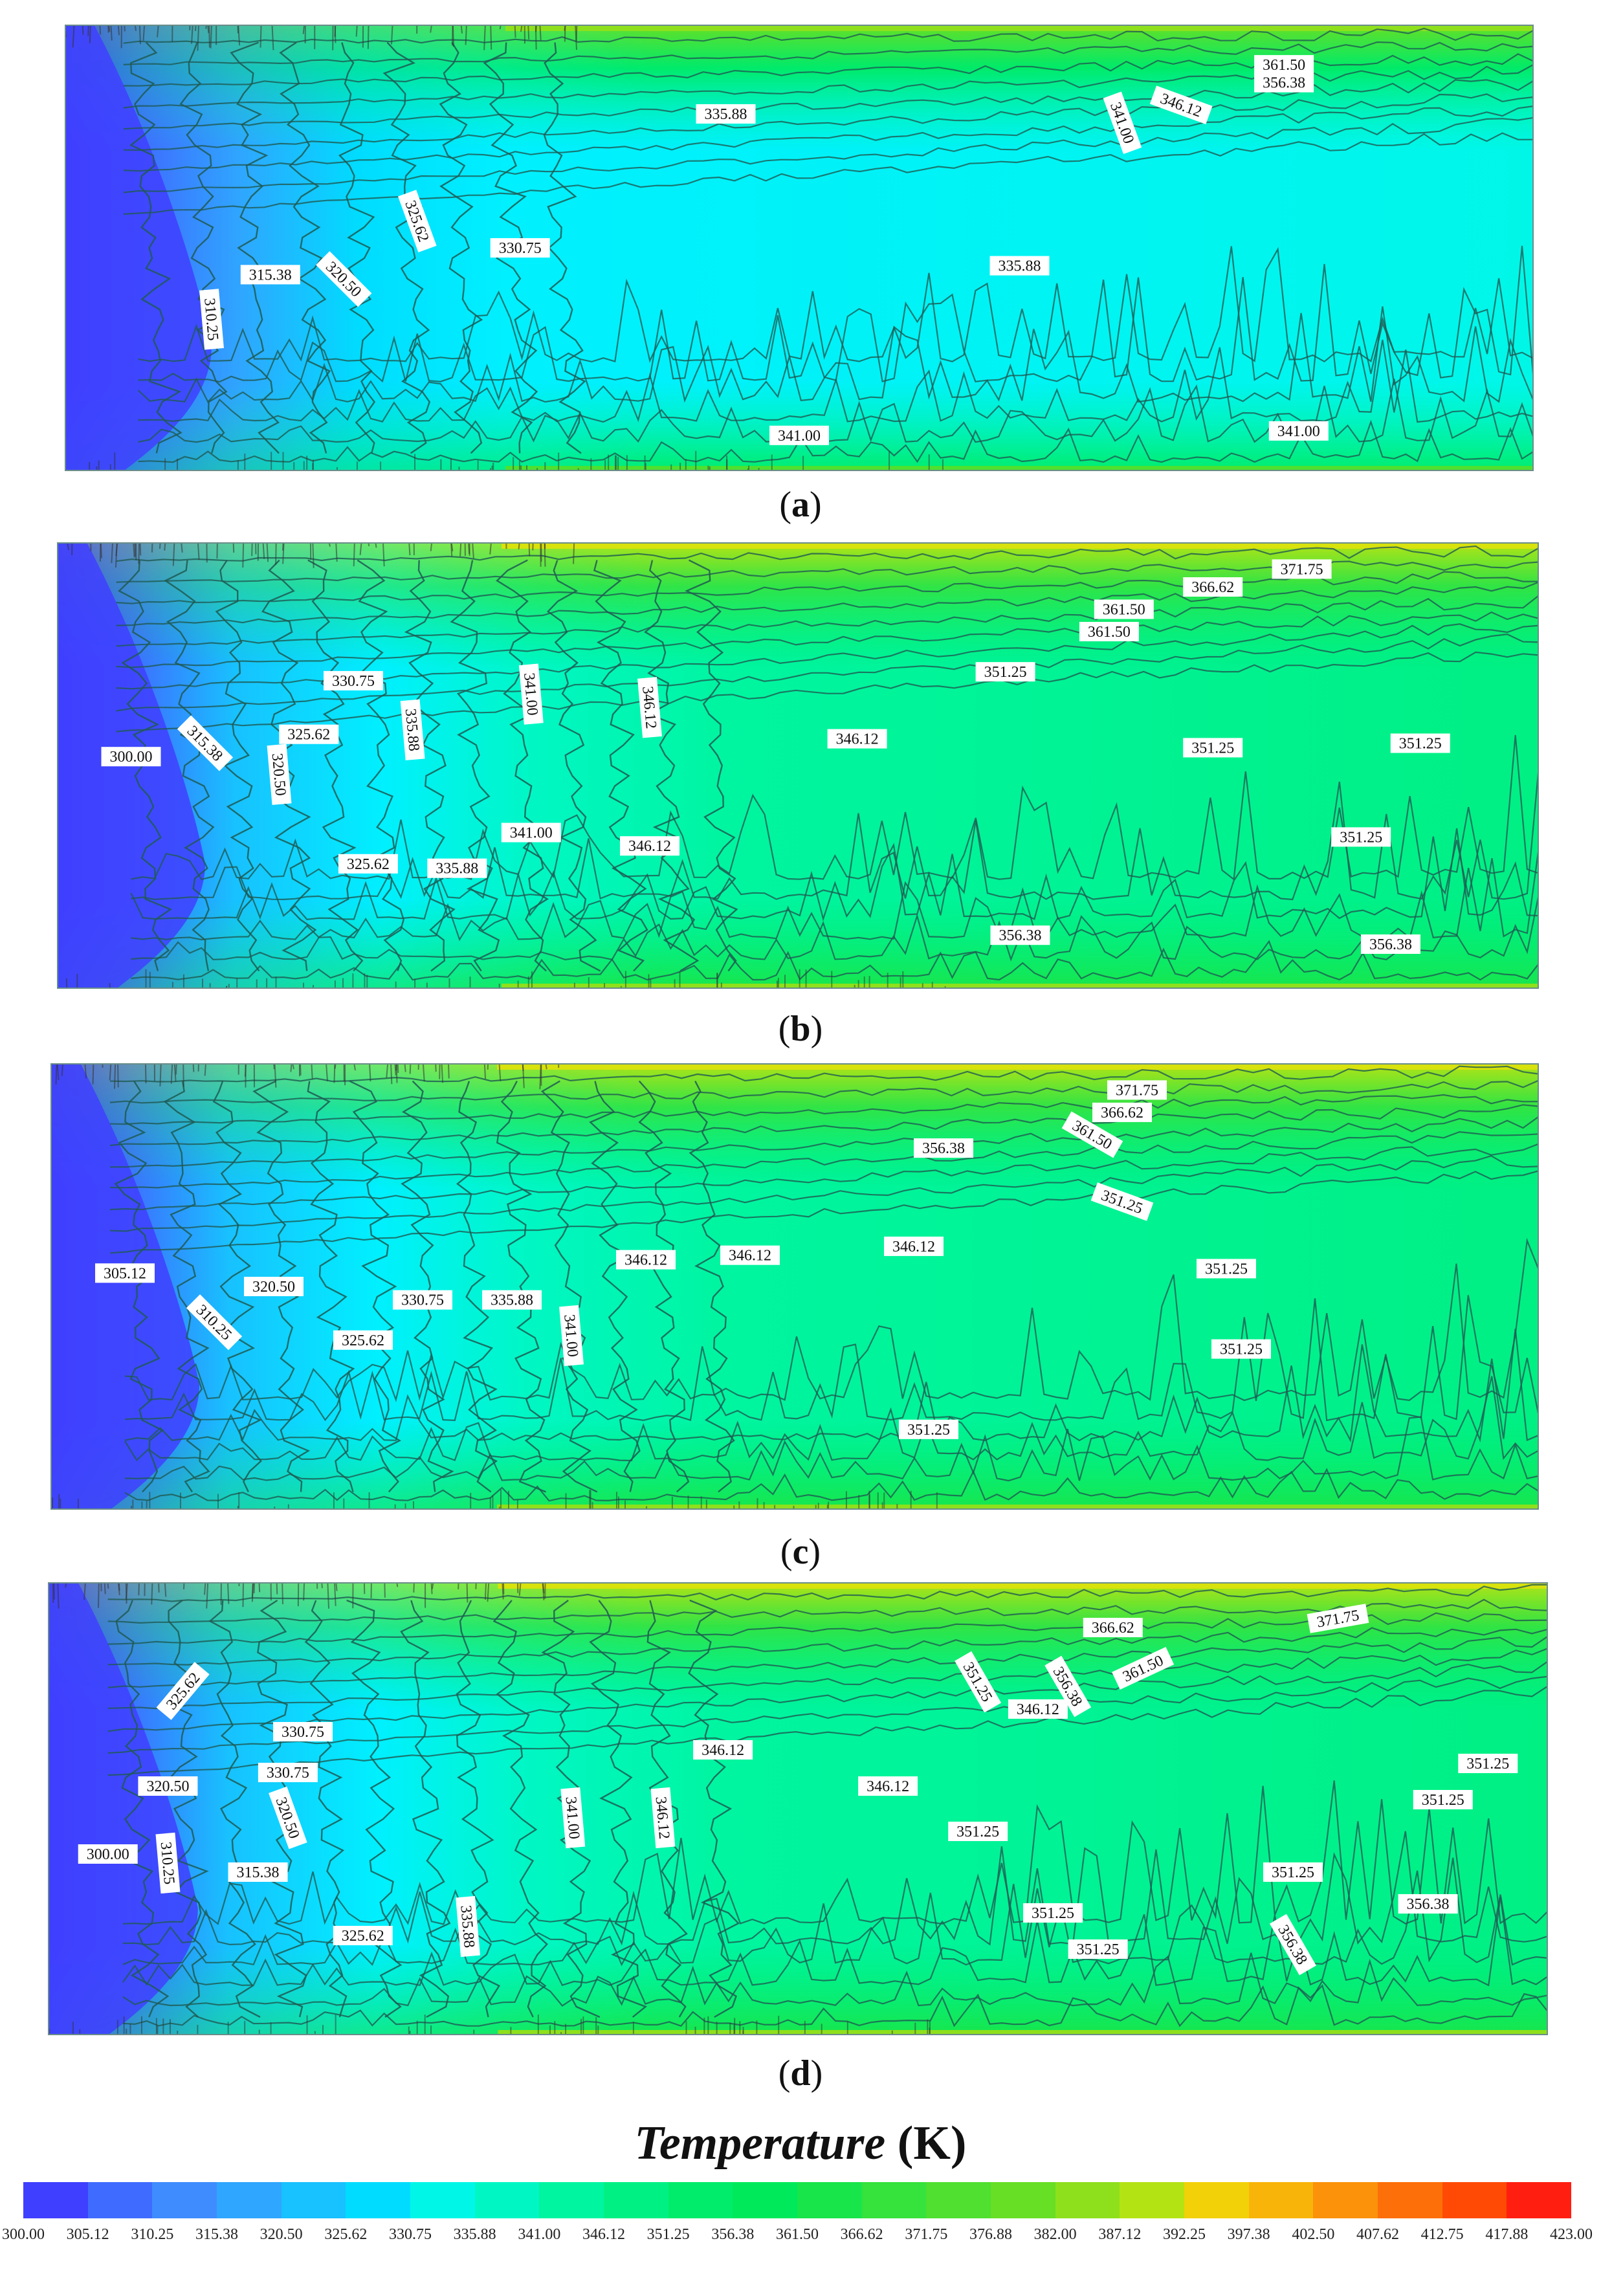 This screenshot has height=2296, width=1601. I want to click on contour-label: 310.25, so click(212, 319).